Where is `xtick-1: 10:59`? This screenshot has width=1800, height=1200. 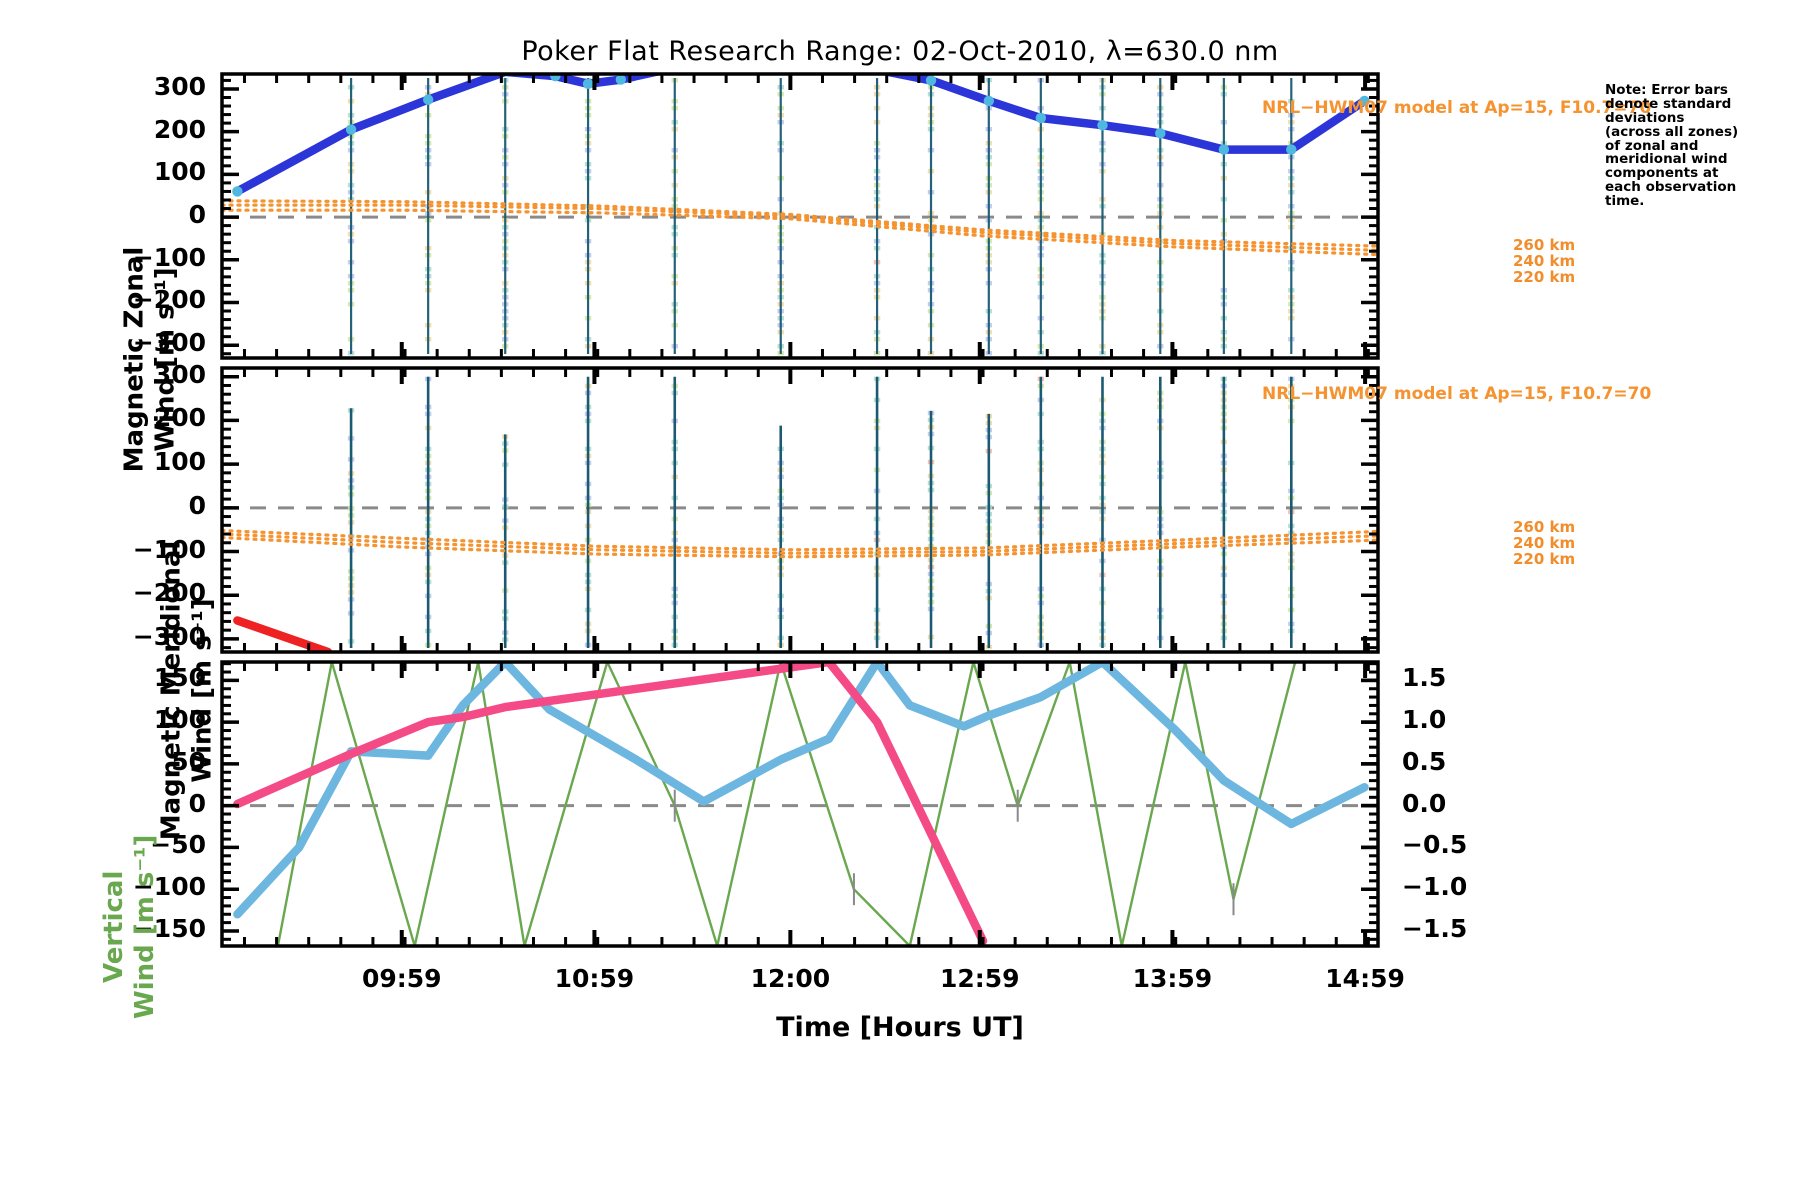 xtick-1: 10:59 is located at coordinates (594, 978).